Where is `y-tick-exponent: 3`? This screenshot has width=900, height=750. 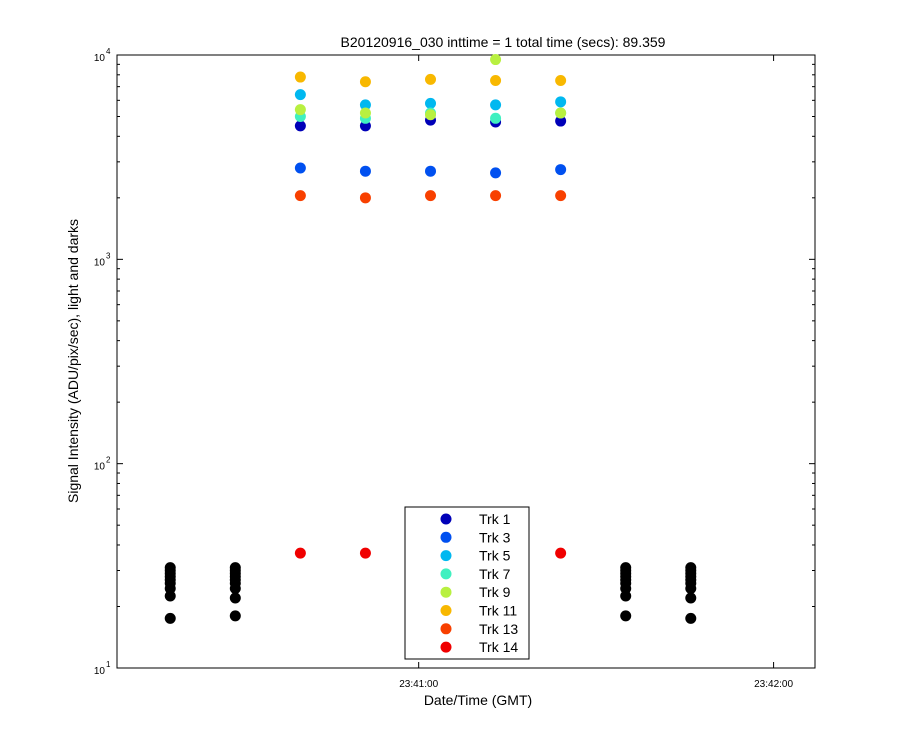
y-tick-exponent: 3 is located at coordinates (108, 255).